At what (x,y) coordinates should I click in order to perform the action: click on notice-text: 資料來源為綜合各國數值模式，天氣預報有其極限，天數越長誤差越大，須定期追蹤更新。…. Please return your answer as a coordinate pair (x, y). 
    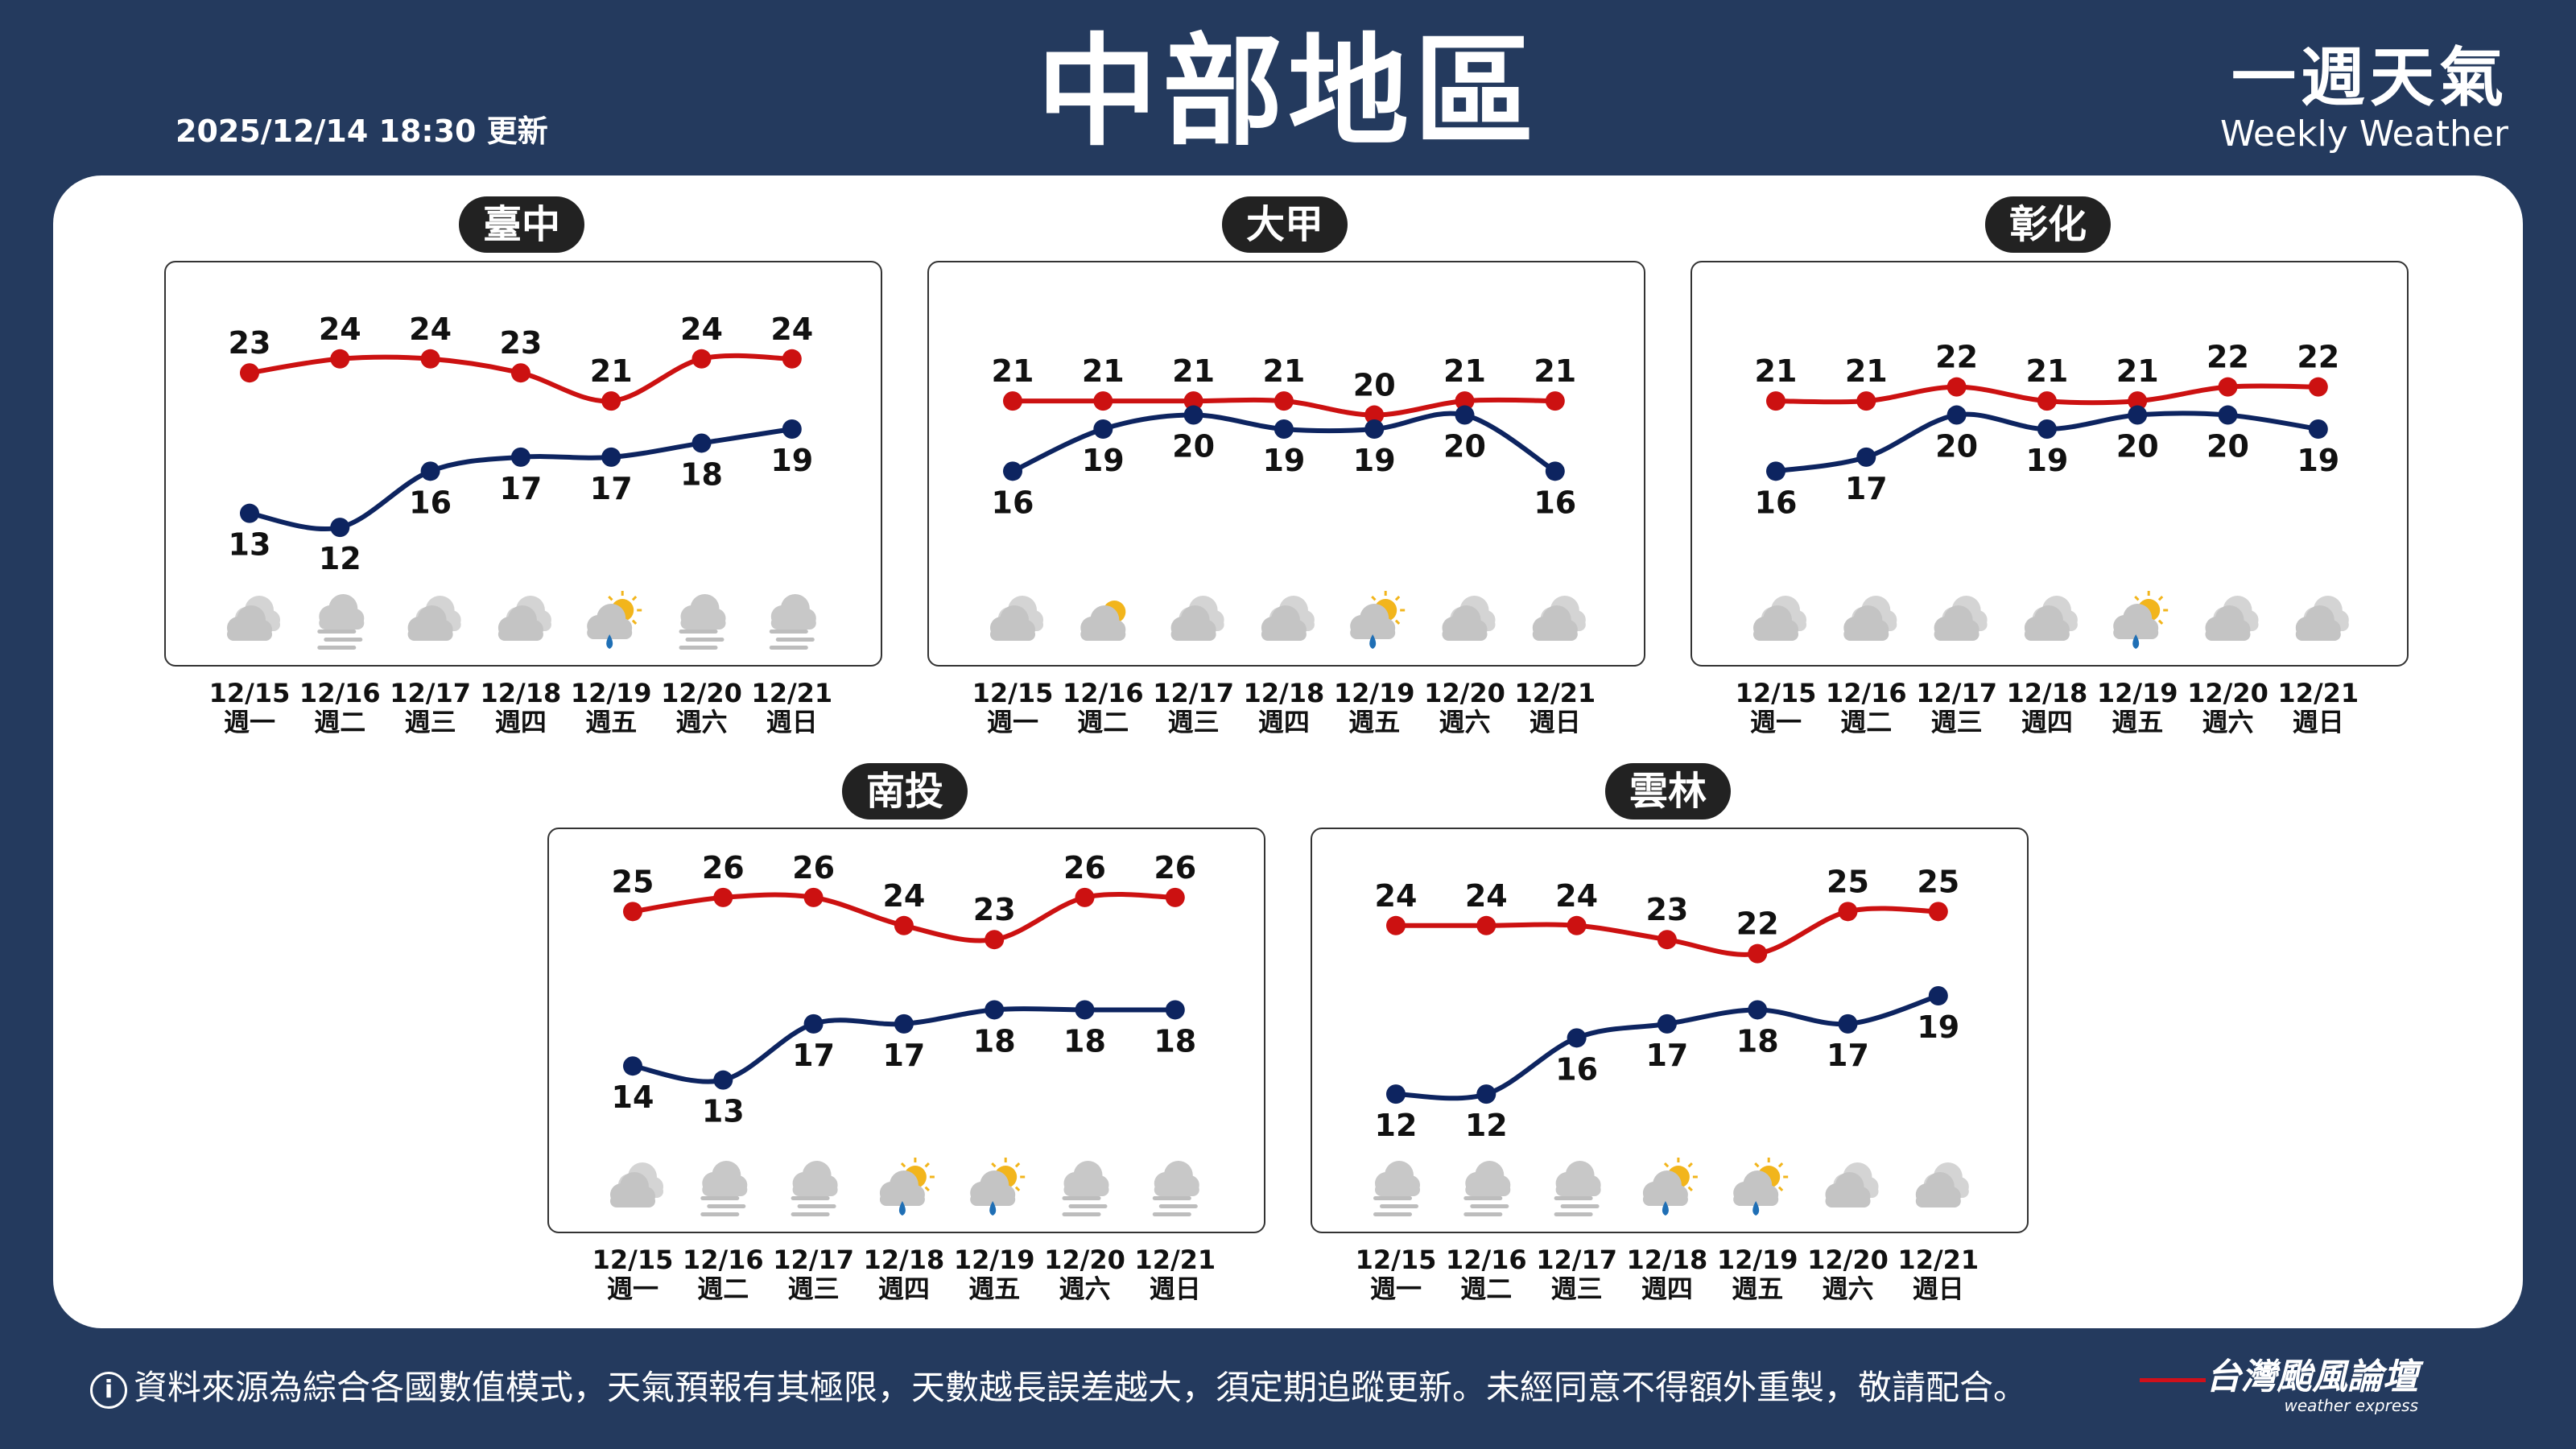
    Looking at the image, I should click on (1081, 1387).